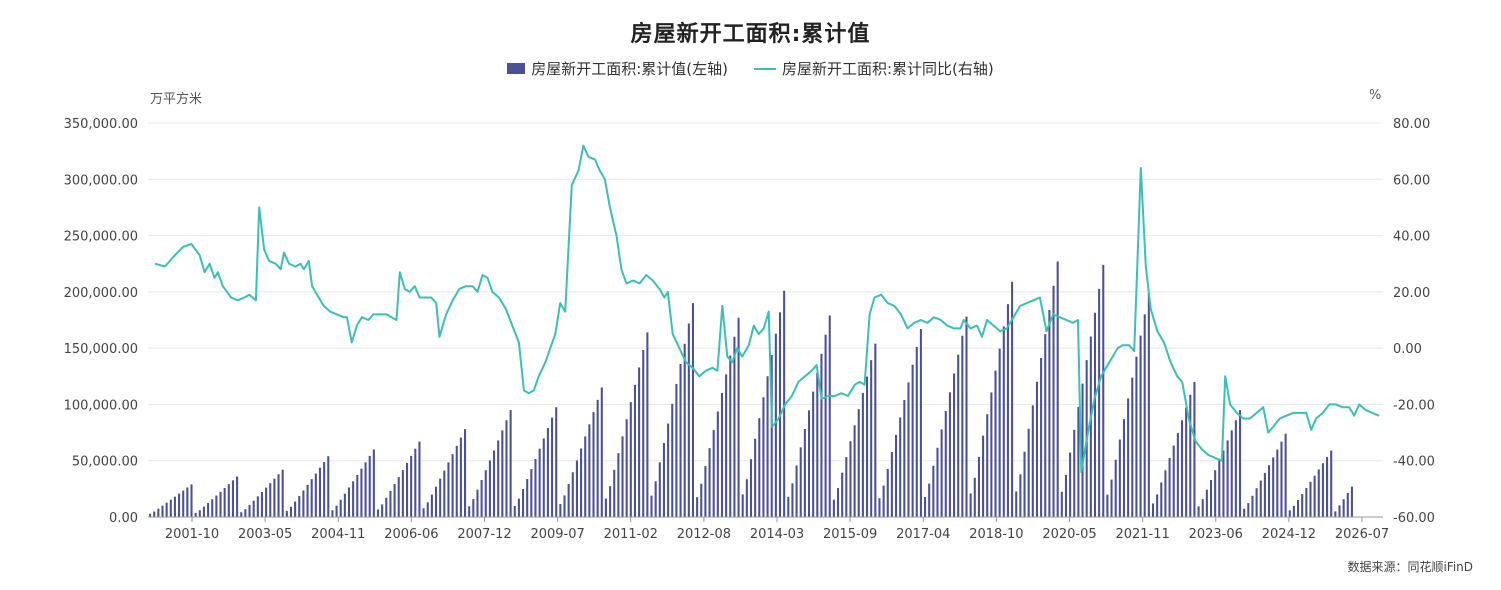 The width and height of the screenshot is (1501, 590). Describe the element at coordinates (1410, 567) in the screenshot. I see `source-note: 数据来源：同花顺iFinD` at that location.